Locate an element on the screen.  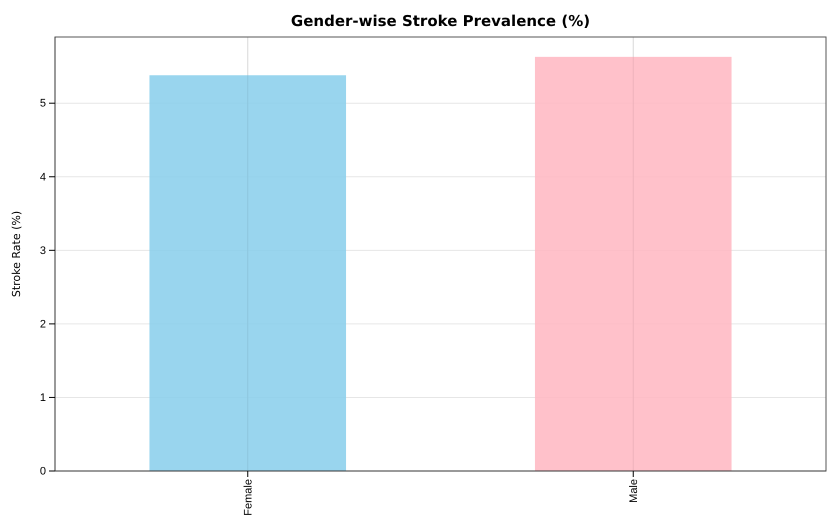
y-tick-label: 3 is located at coordinates (43, 250).